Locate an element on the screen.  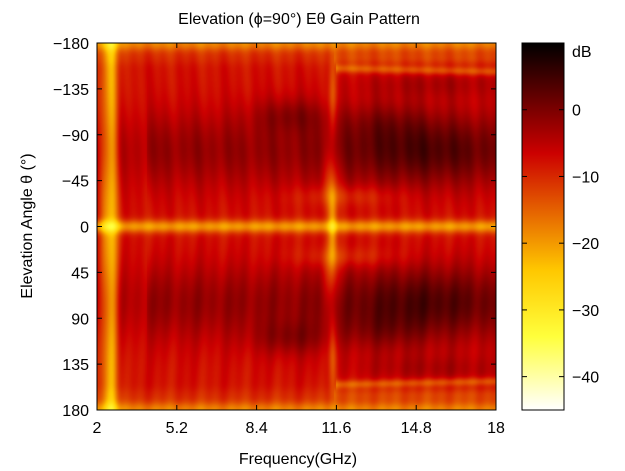
colorbar-tick-label: −20 is located at coordinates (585, 244).